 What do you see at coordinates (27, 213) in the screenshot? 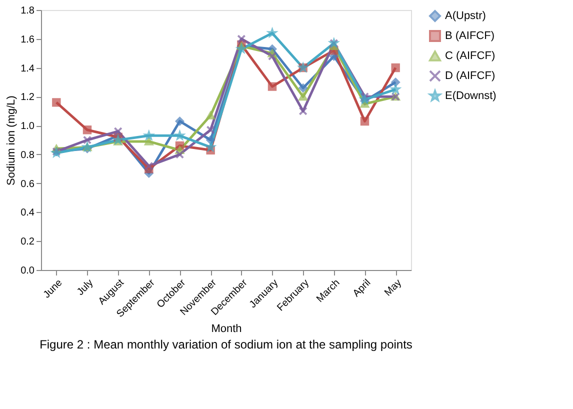
I see `y-tick-label: 0.4` at bounding box center [27, 213].